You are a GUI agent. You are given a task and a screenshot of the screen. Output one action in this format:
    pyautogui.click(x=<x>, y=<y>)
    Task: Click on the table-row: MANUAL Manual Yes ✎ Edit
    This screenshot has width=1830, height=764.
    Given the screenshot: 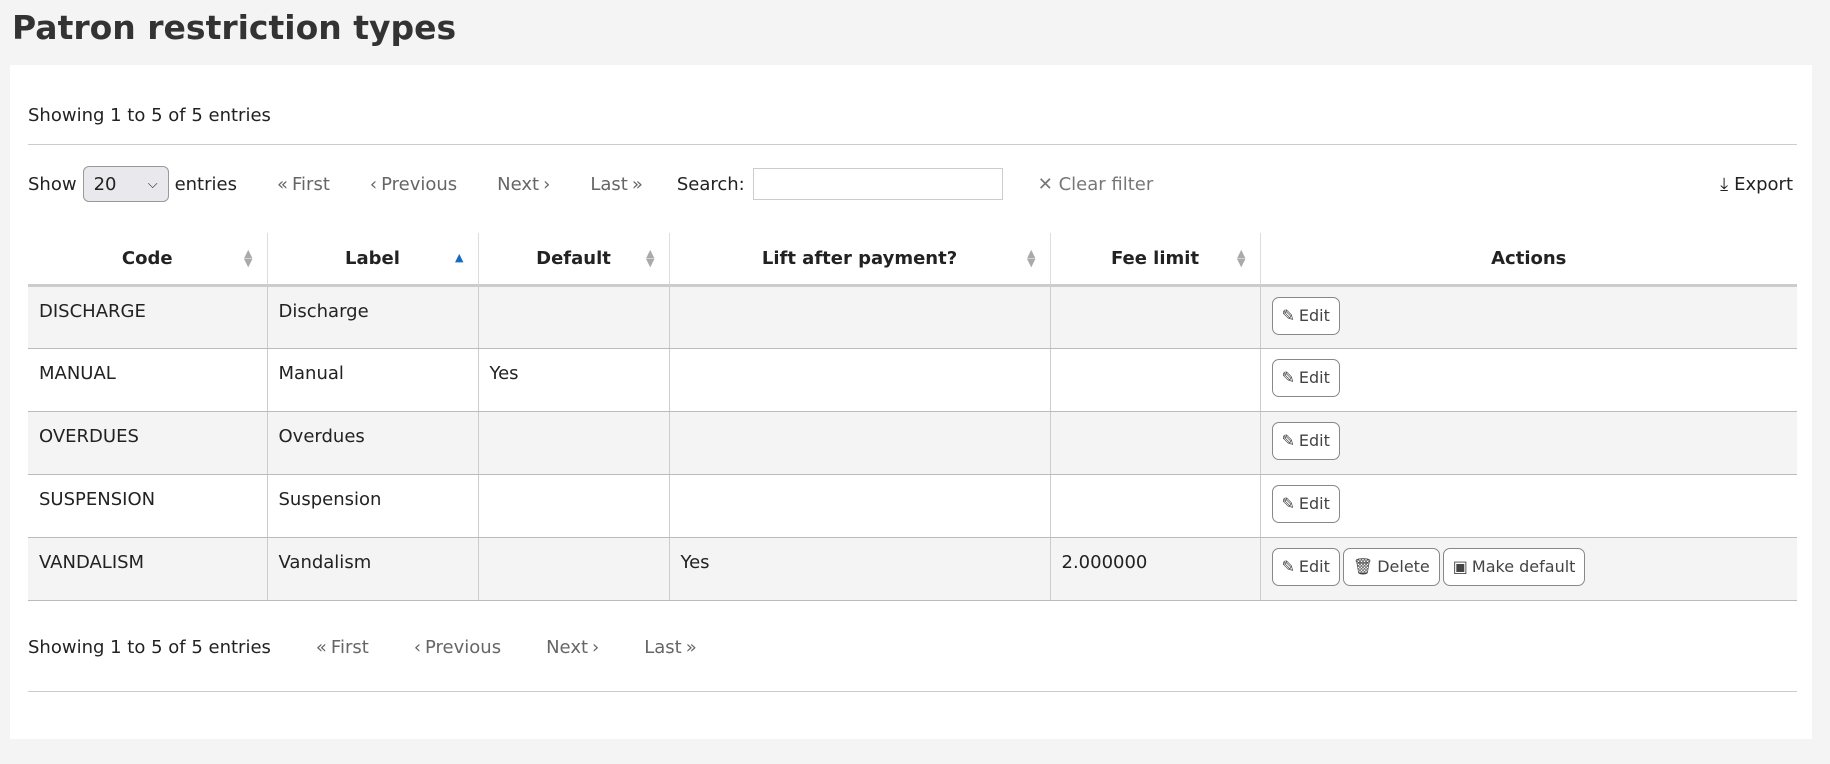 What is the action you would take?
    pyautogui.click(x=912, y=380)
    